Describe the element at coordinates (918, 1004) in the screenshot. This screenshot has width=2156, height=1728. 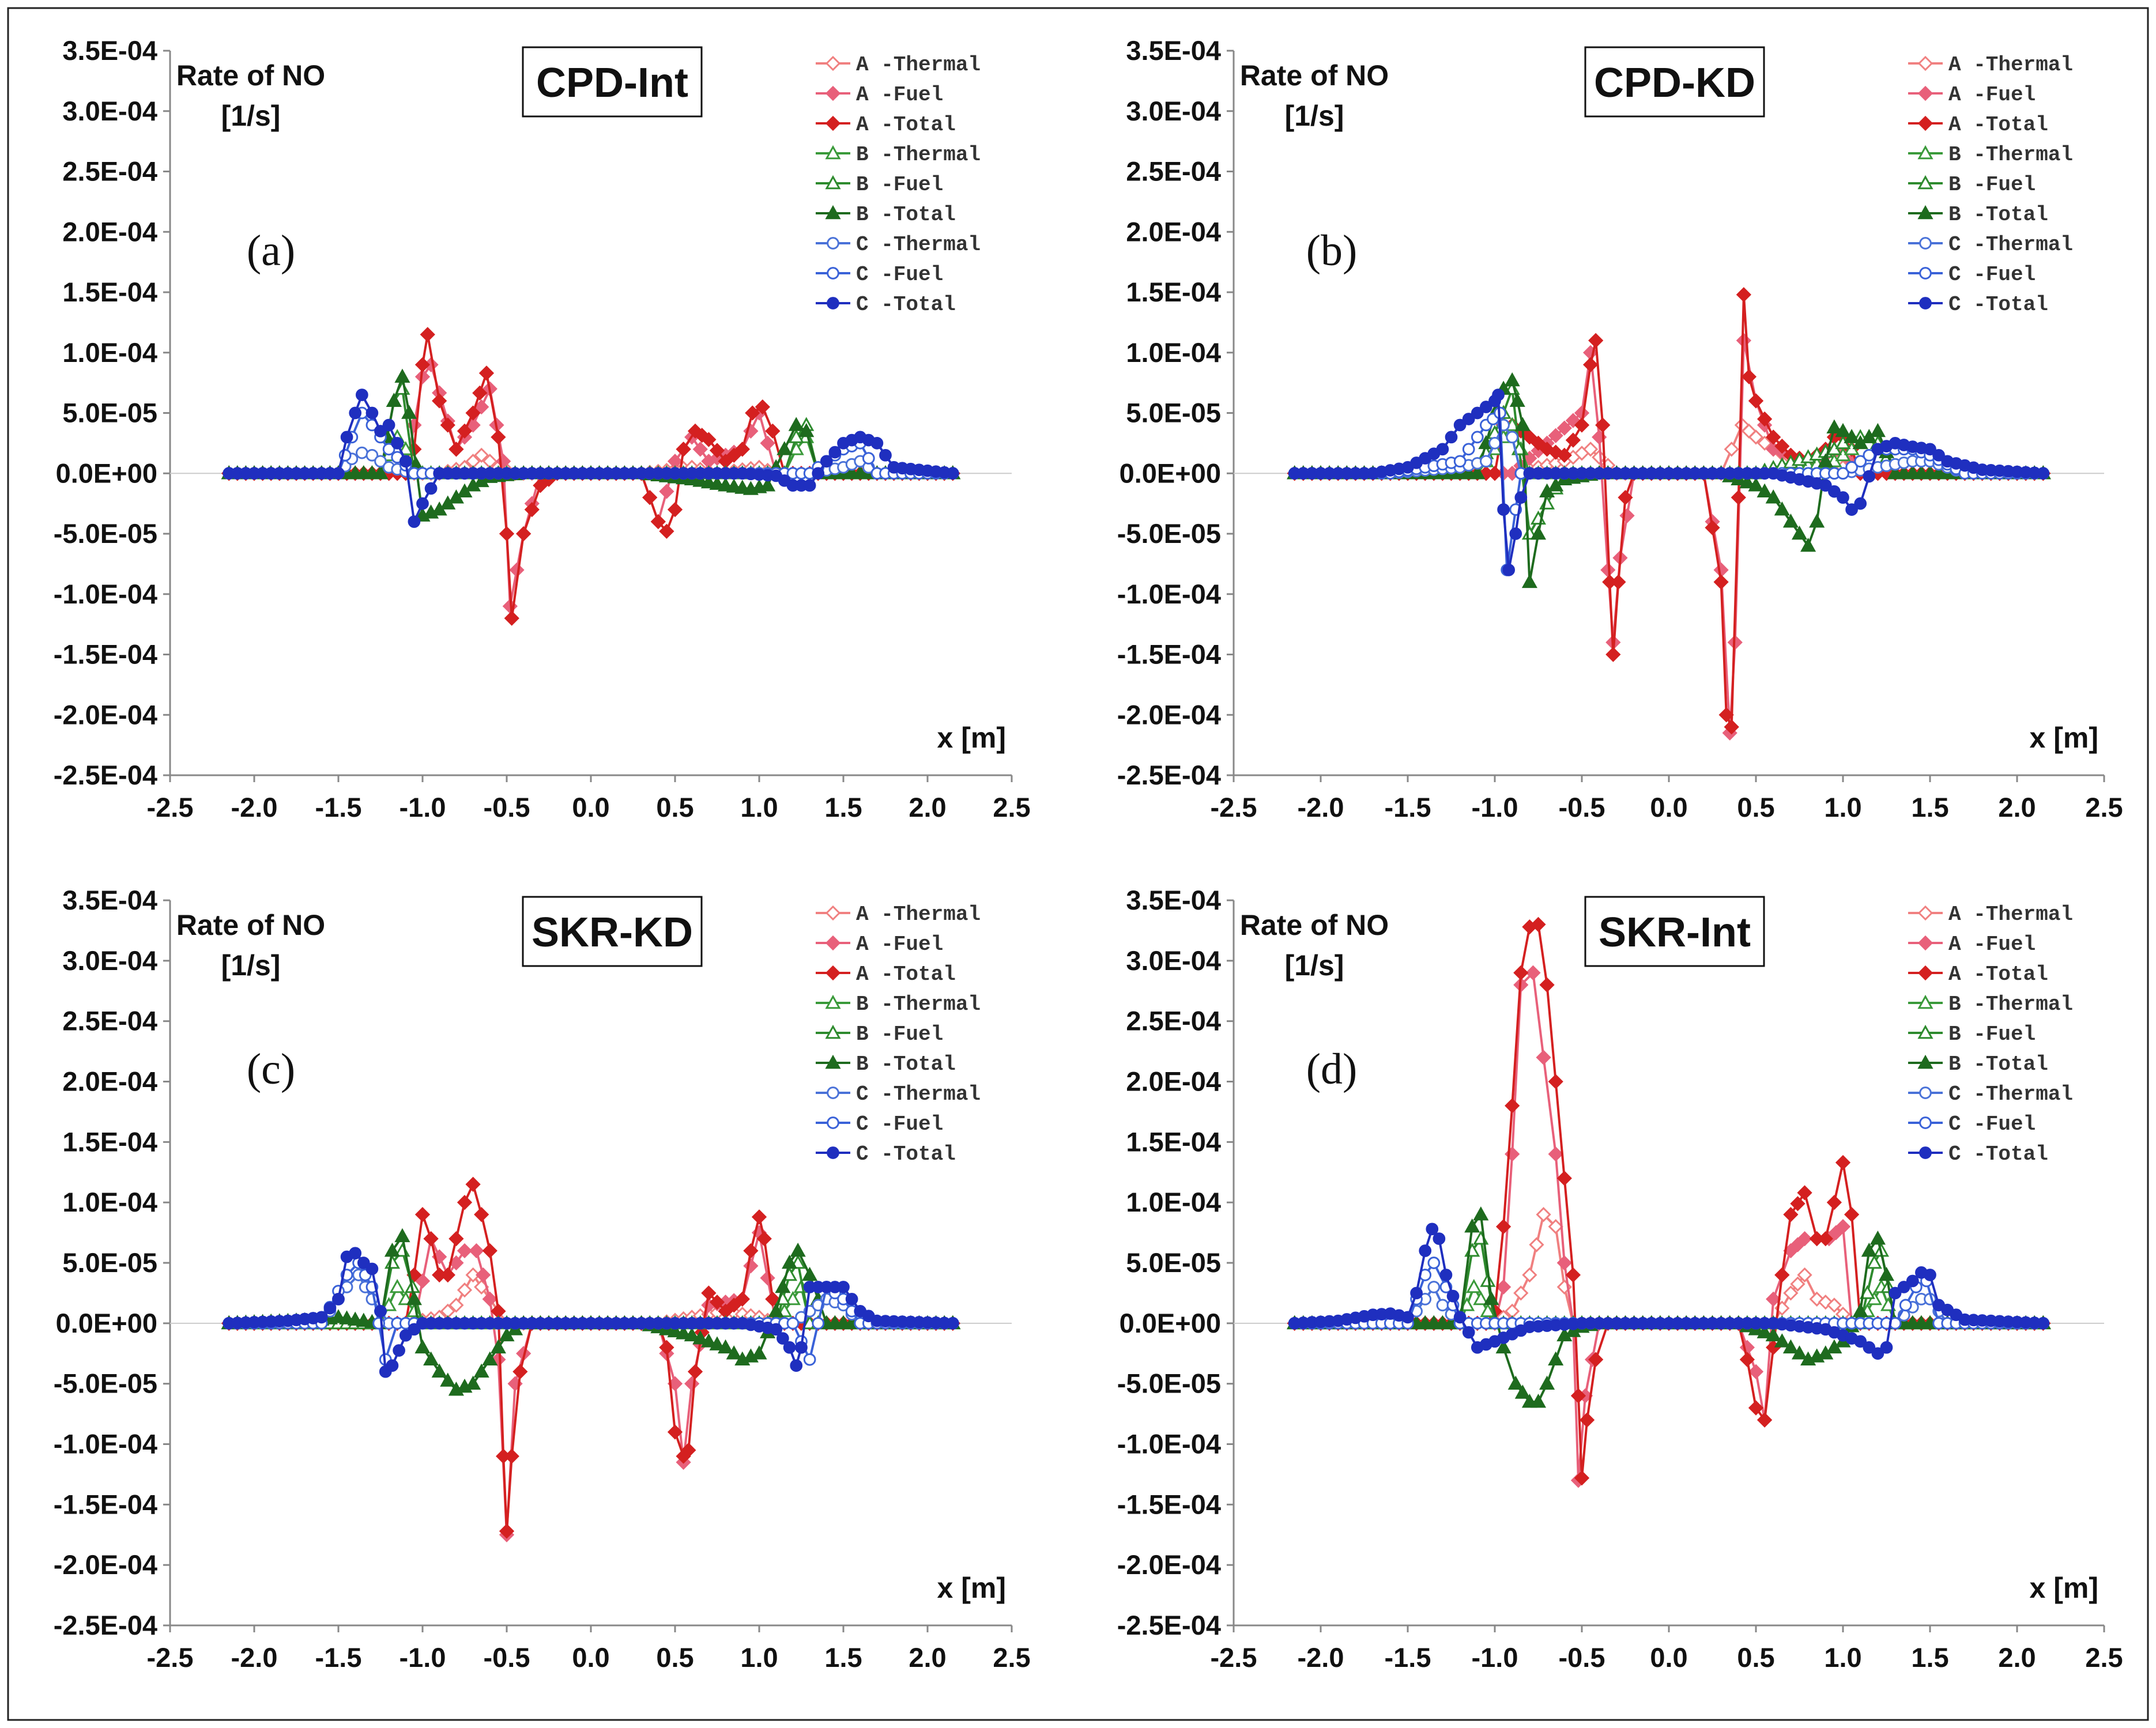
I see `legend-label: B -Thermal` at that location.